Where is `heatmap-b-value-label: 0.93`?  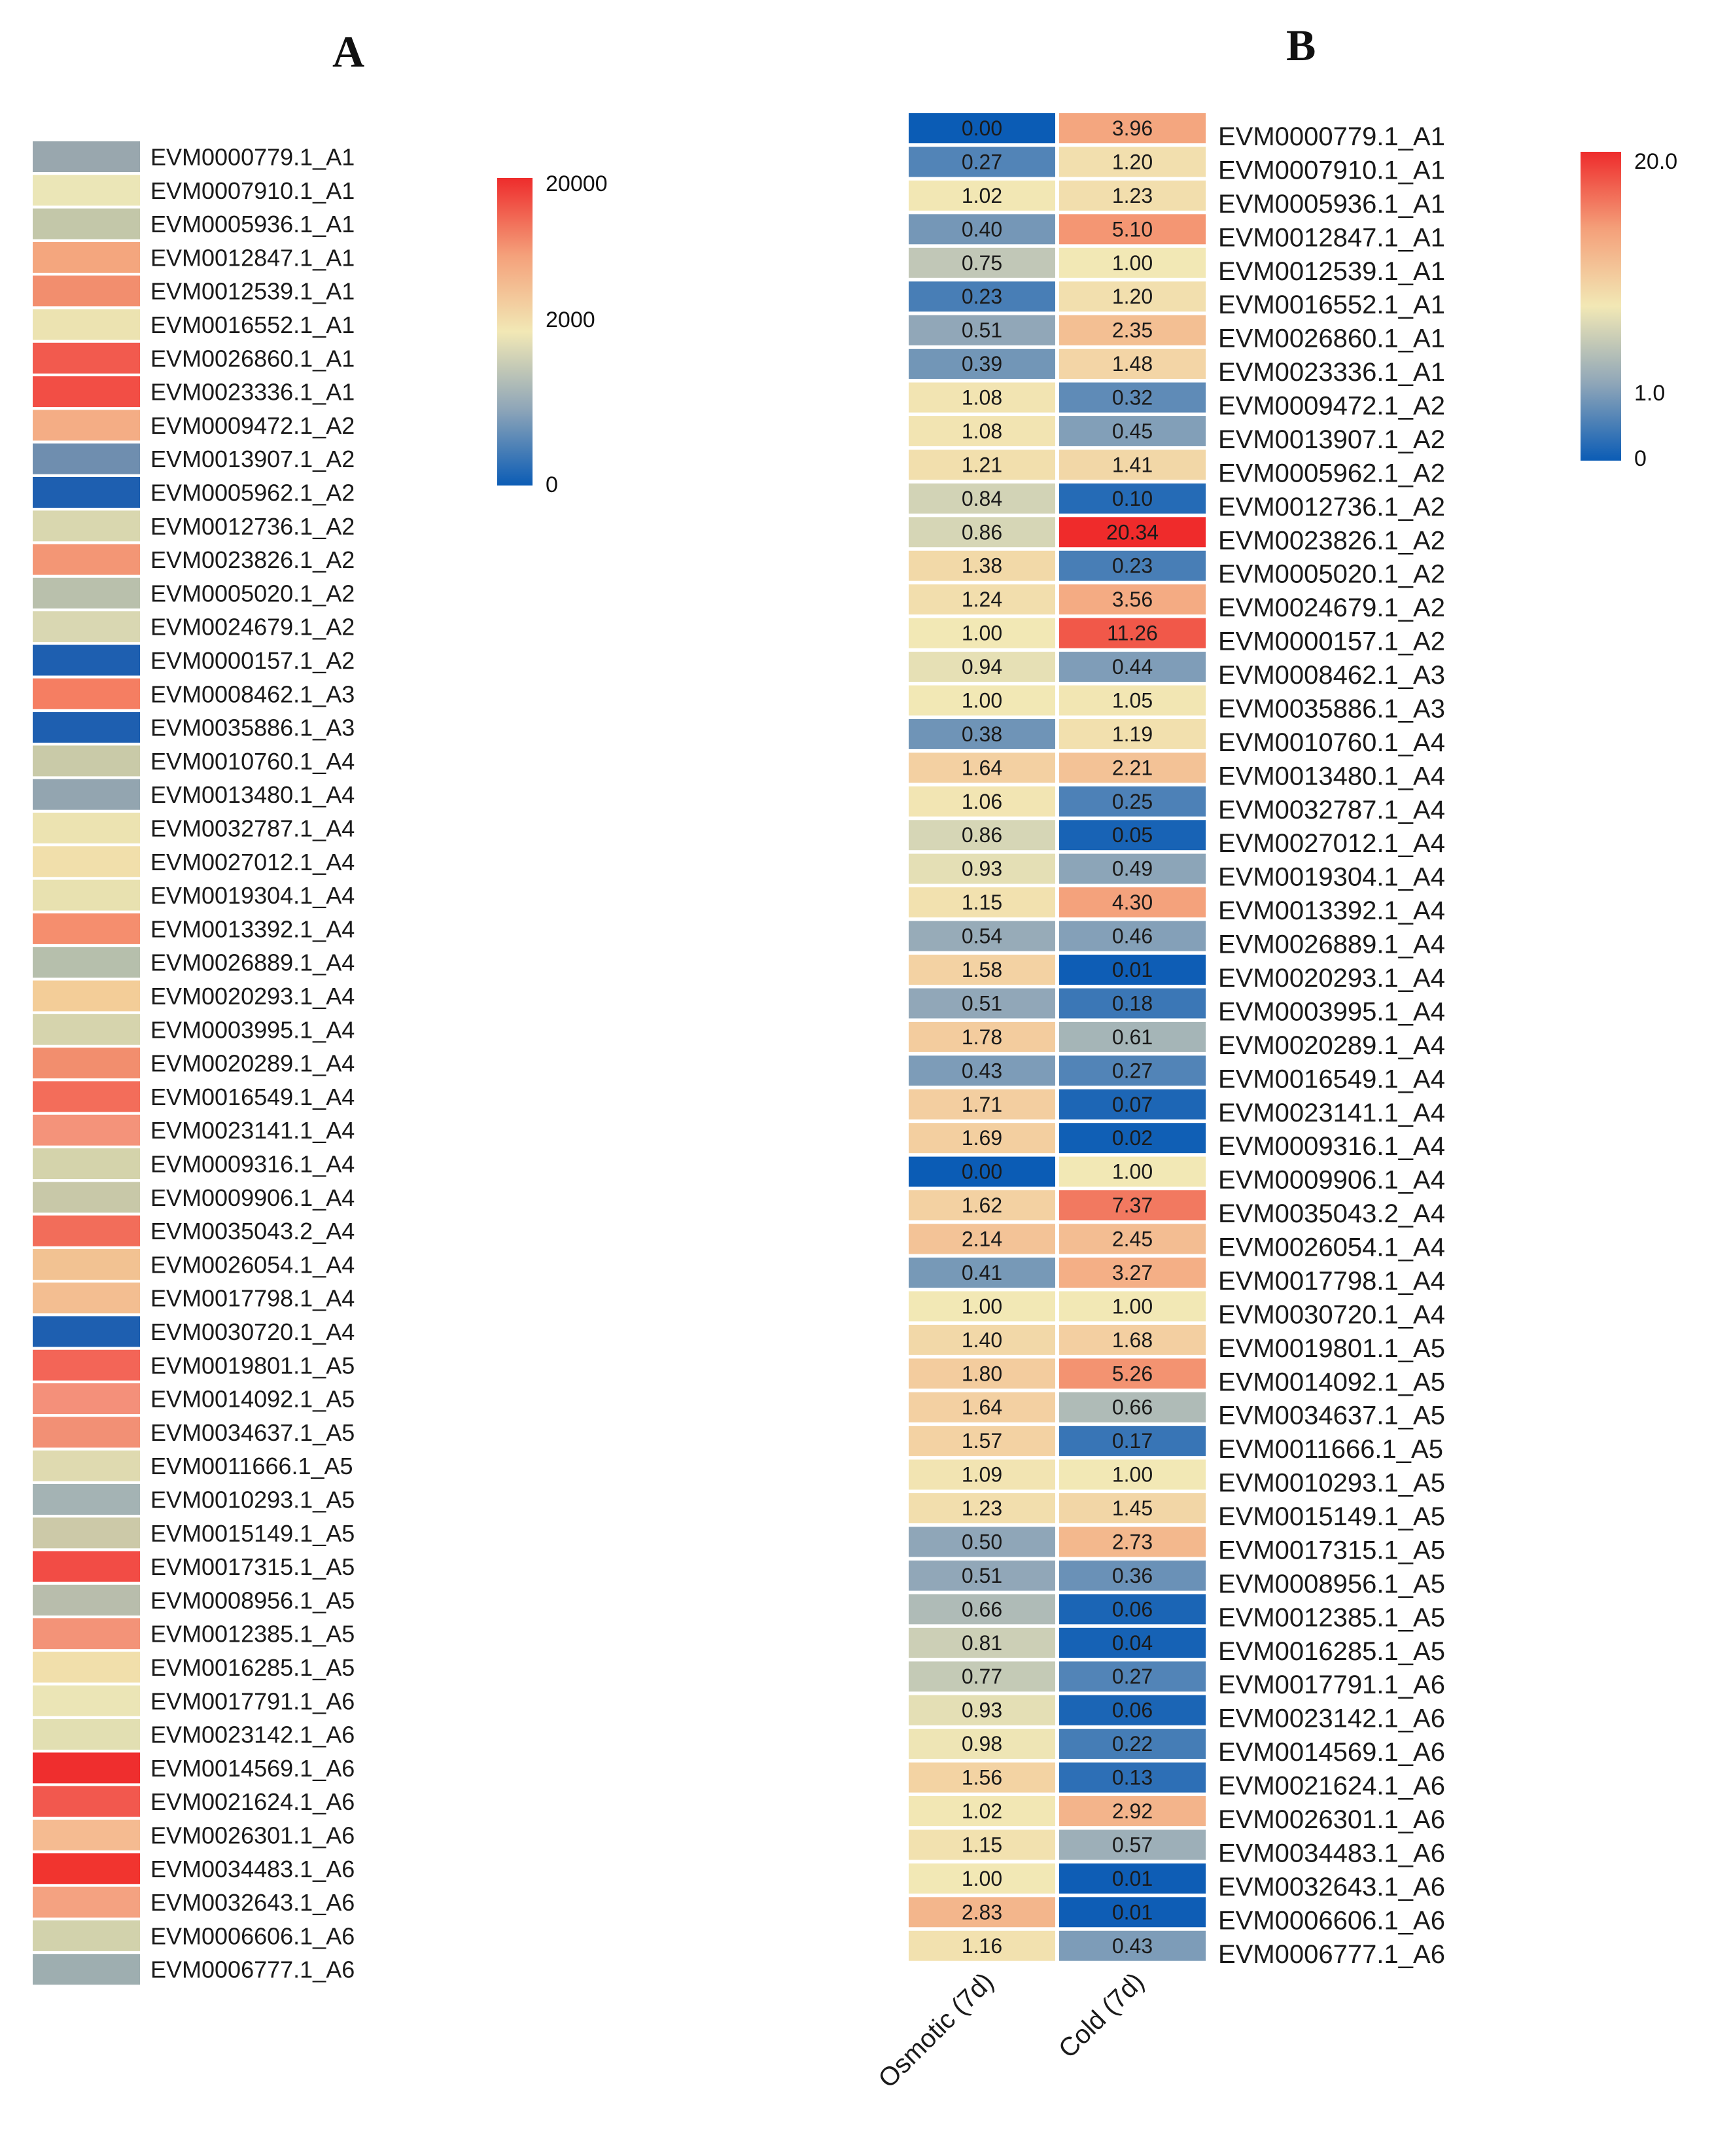 heatmap-b-value-label: 0.93 is located at coordinates (982, 1710).